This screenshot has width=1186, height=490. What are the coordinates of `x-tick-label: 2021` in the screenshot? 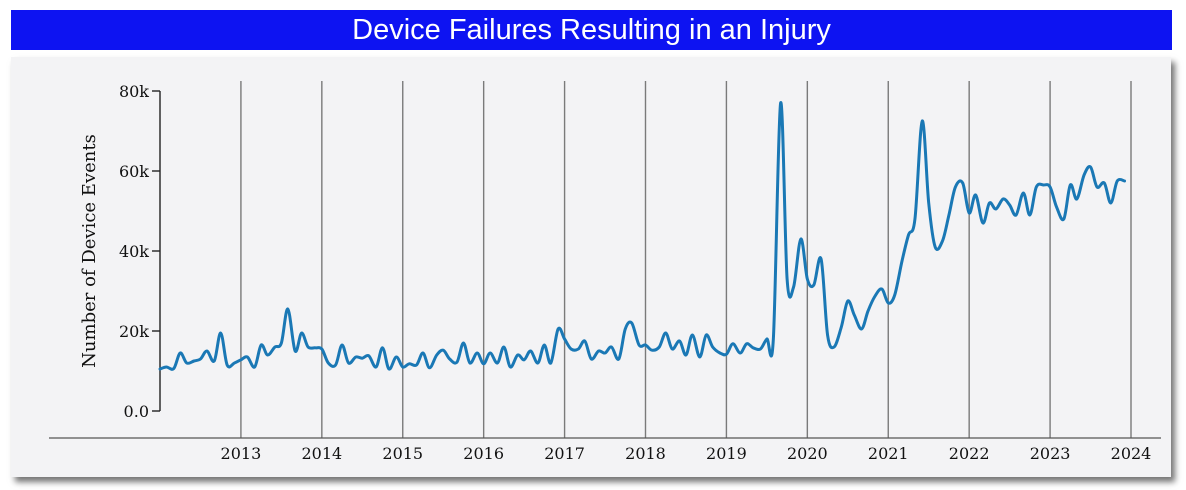 It's located at (888, 453).